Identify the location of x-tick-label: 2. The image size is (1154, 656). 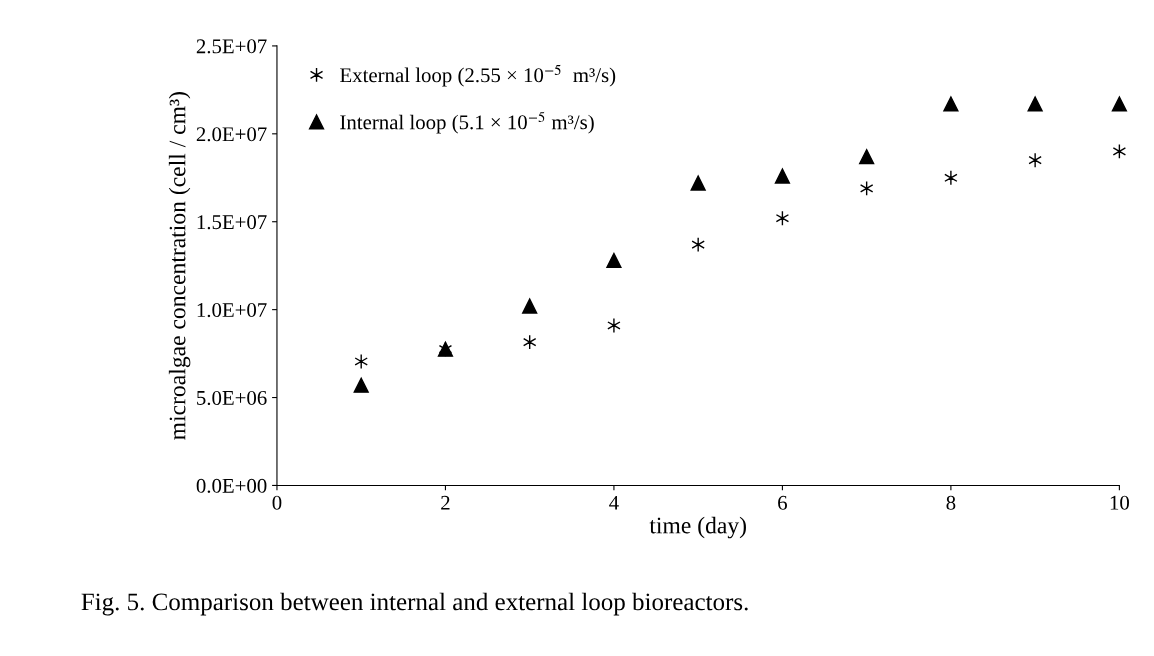
(445, 502).